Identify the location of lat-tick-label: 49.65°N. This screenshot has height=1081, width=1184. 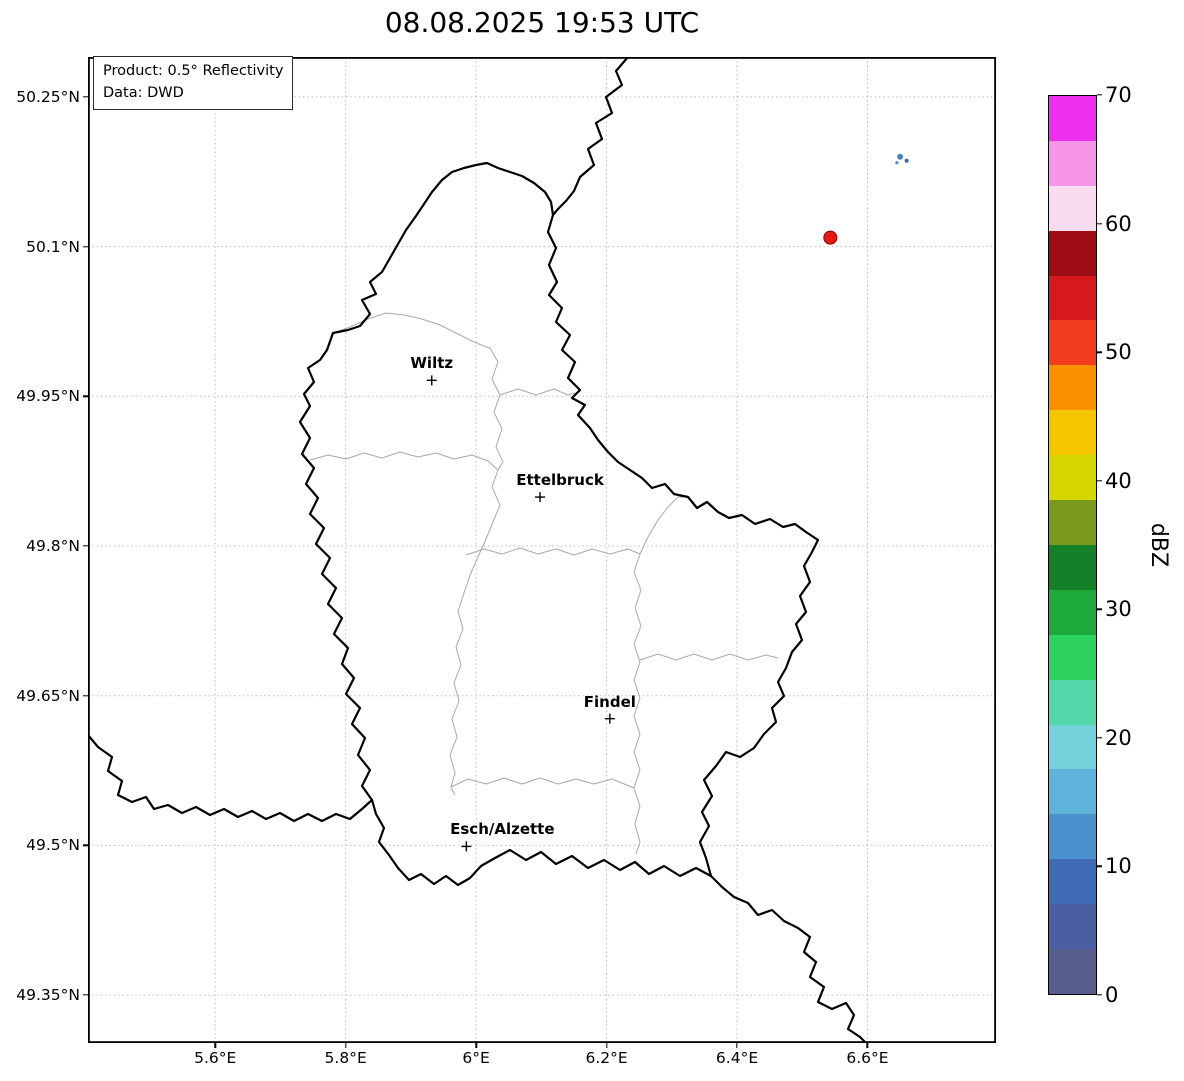
(48, 695).